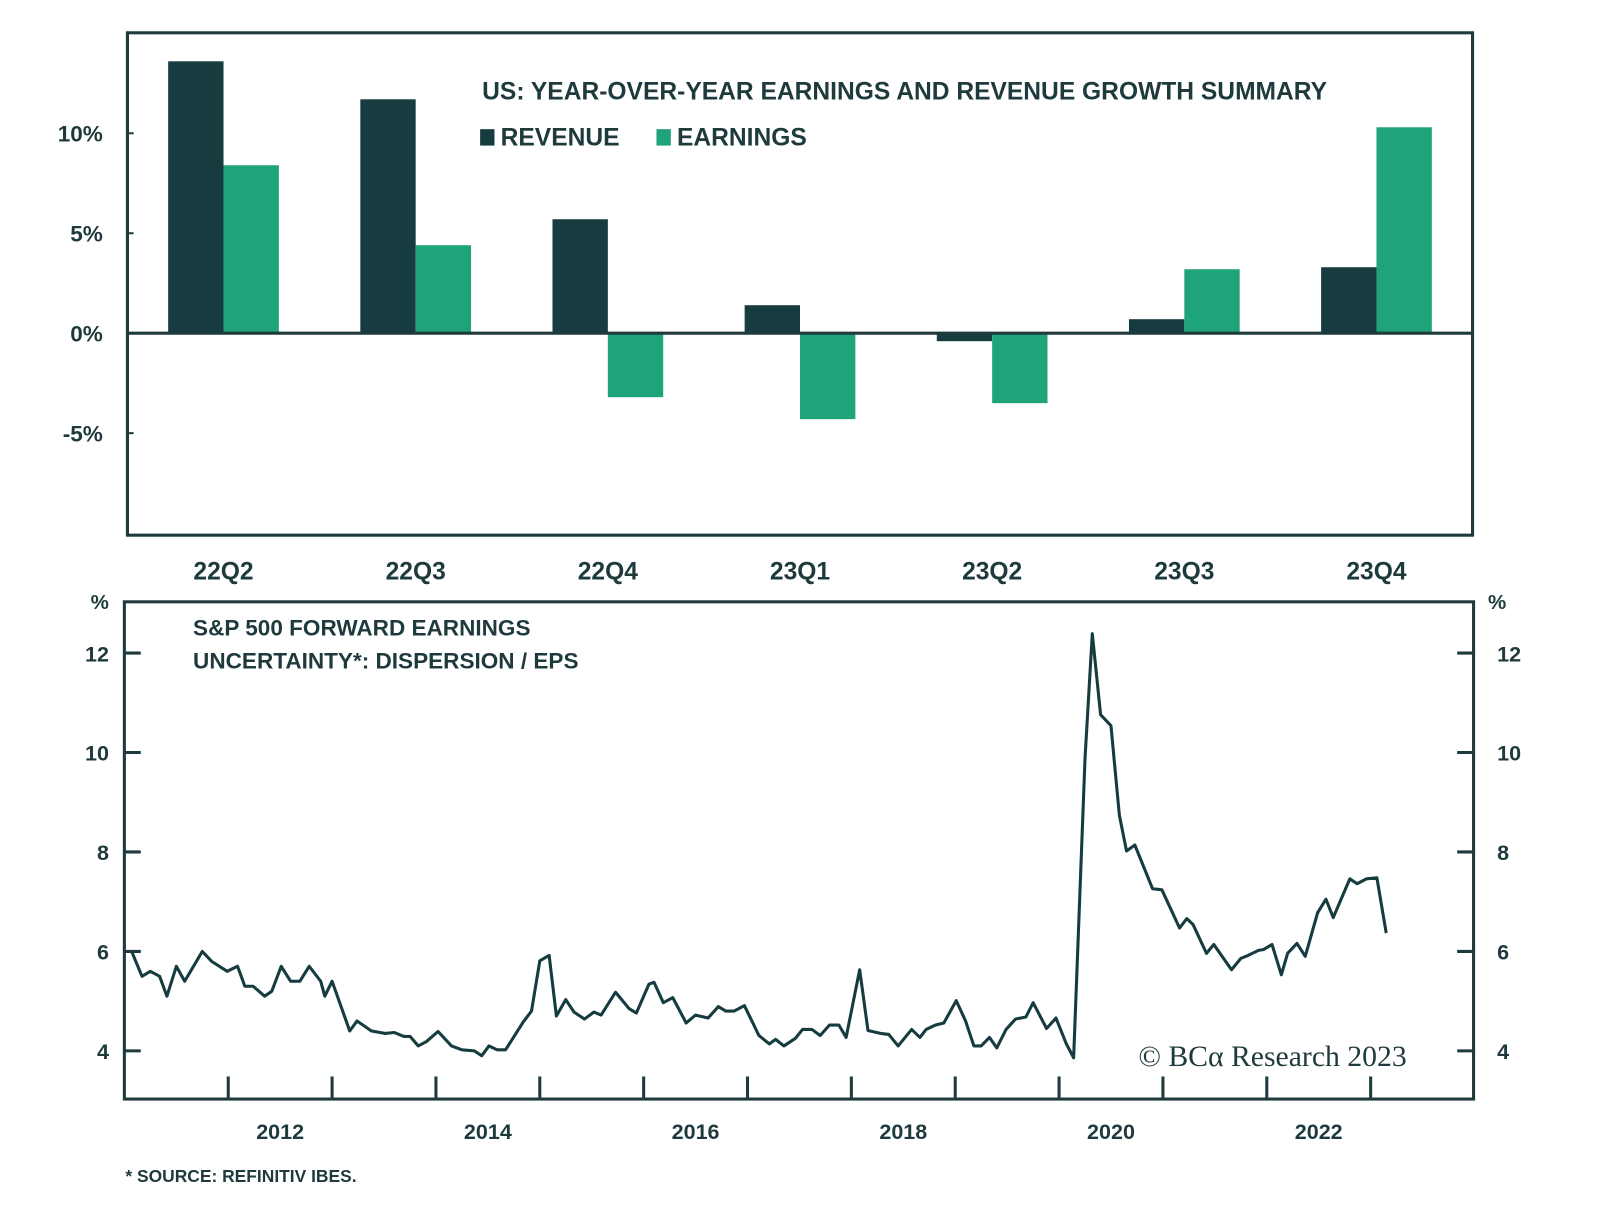 The height and width of the screenshot is (1219, 1600). I want to click on x-tick-label-2016: 2016, so click(696, 1132).